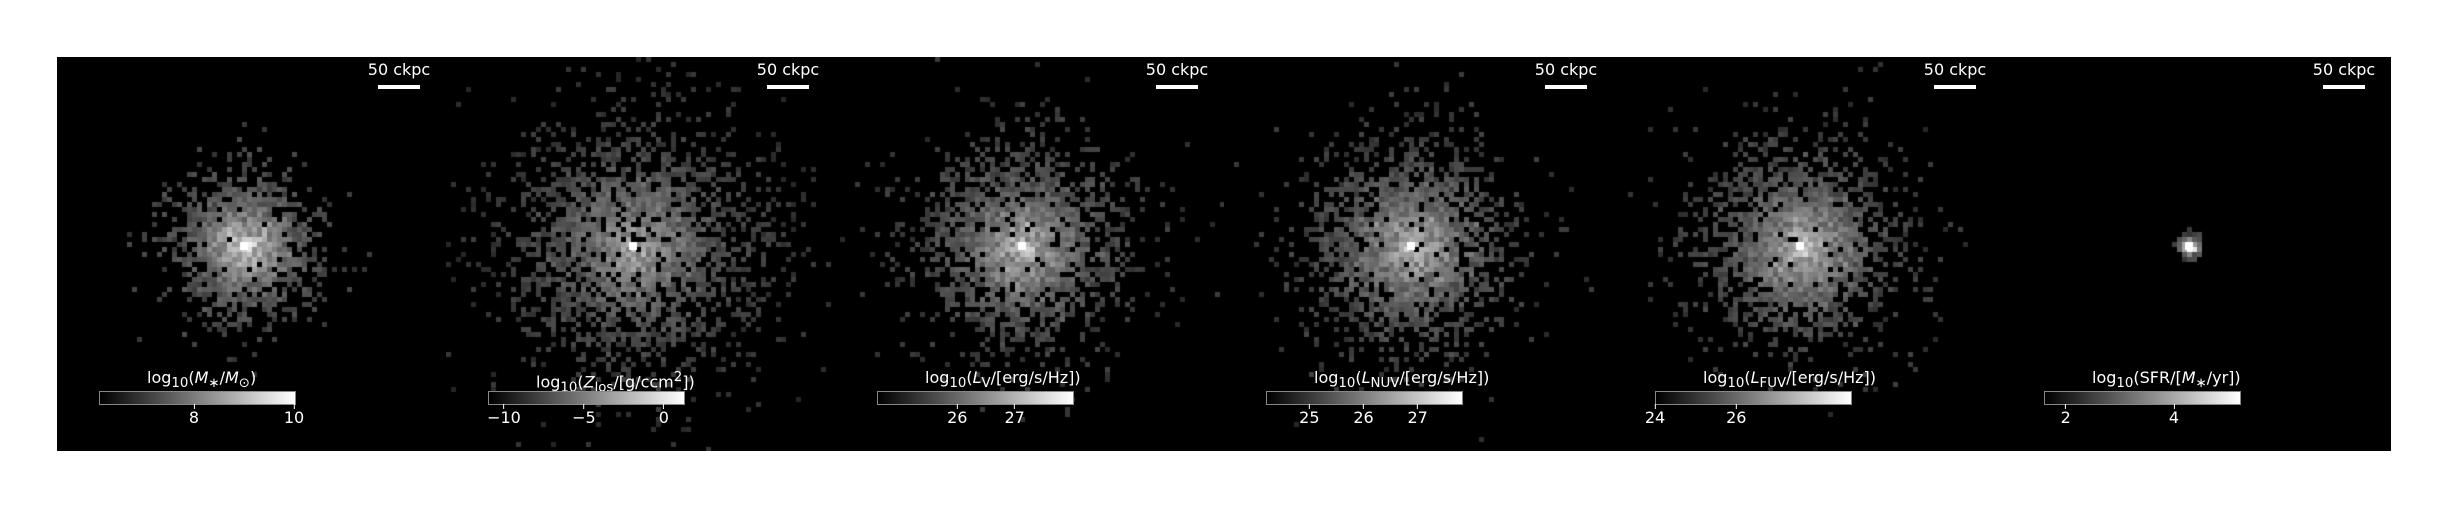 Image resolution: width=2444 pixels, height=507 pixels. What do you see at coordinates (1655, 417) in the screenshot?
I see `tick-label: 24` at bounding box center [1655, 417].